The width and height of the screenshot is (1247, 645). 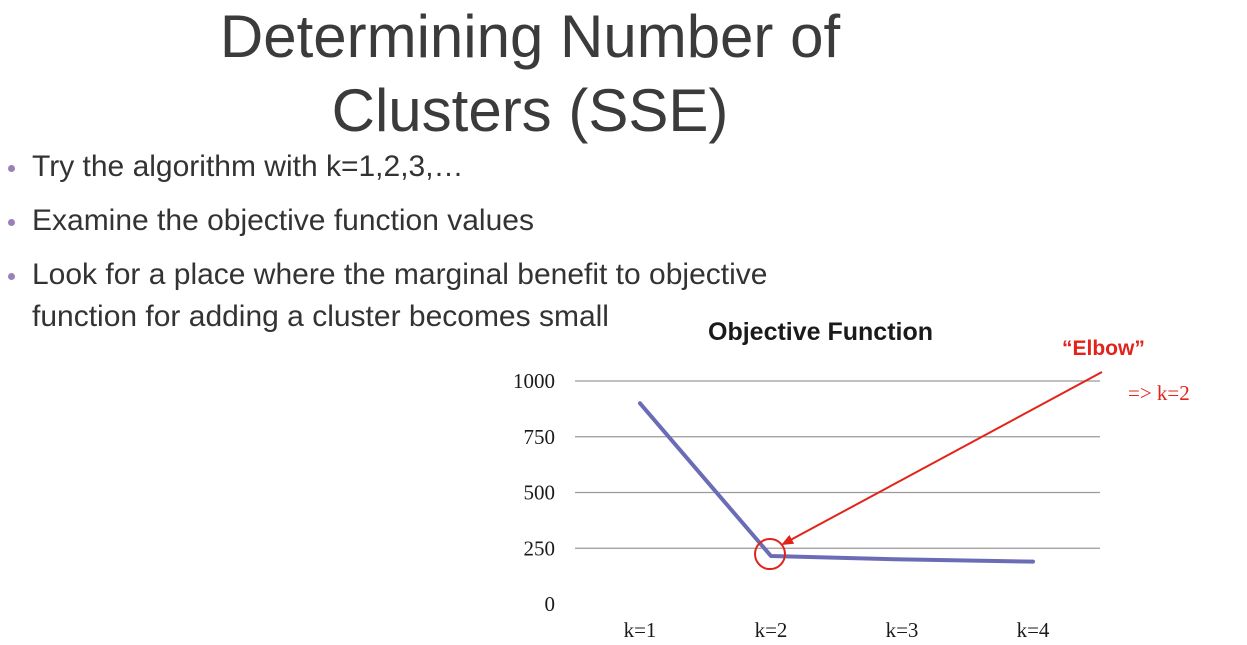 What do you see at coordinates (771, 630) in the screenshot?
I see `x-tick-label-2: k=2` at bounding box center [771, 630].